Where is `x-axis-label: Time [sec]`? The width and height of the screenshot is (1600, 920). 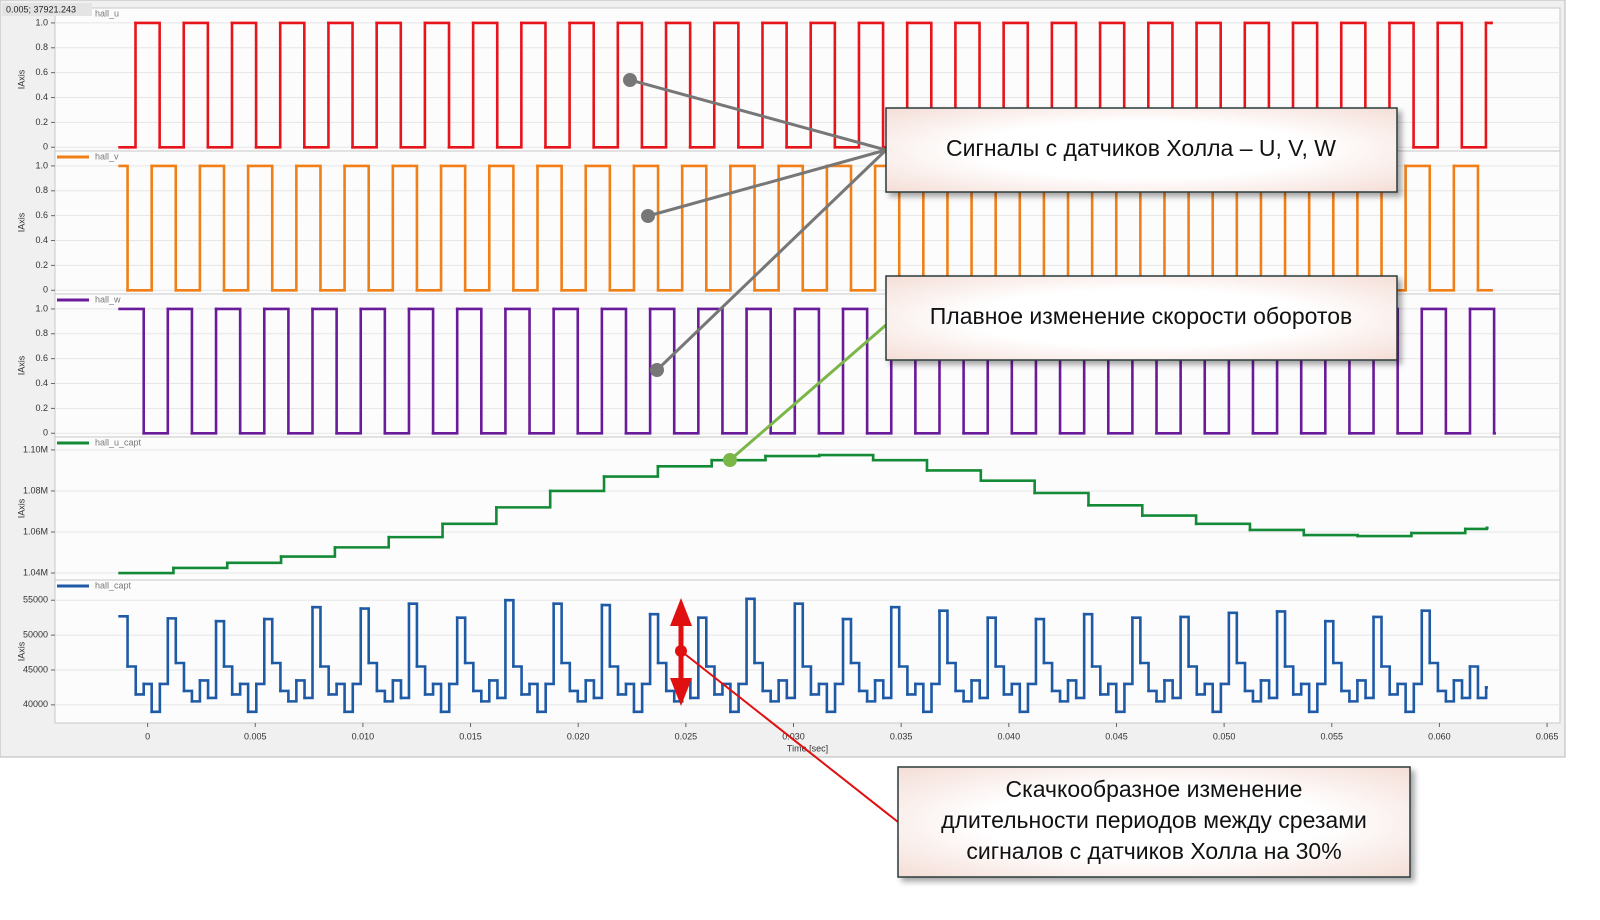 x-axis-label: Time [sec] is located at coordinates (807, 748).